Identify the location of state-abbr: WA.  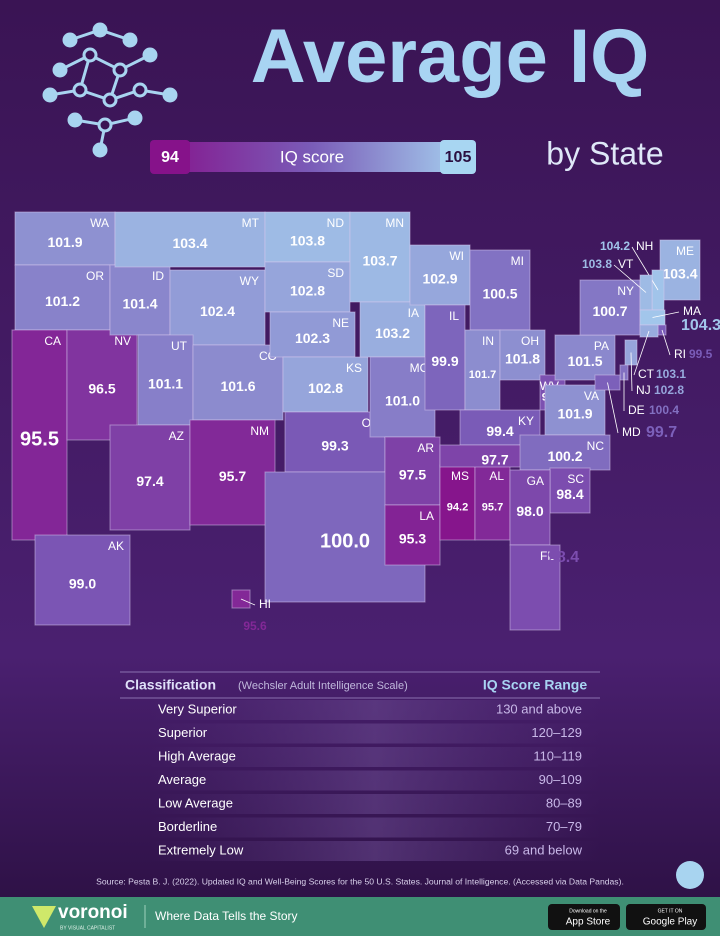
(99, 223).